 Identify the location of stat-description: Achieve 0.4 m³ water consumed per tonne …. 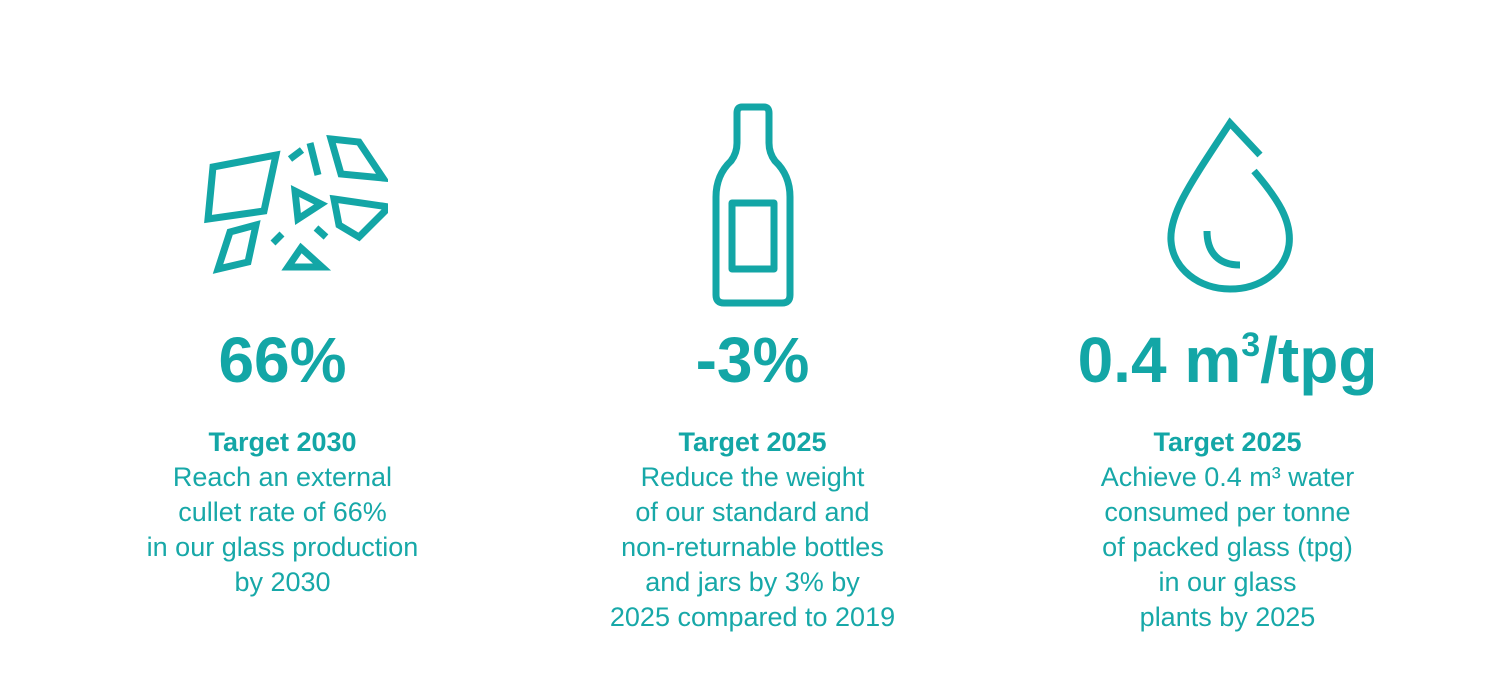
(1227, 547).